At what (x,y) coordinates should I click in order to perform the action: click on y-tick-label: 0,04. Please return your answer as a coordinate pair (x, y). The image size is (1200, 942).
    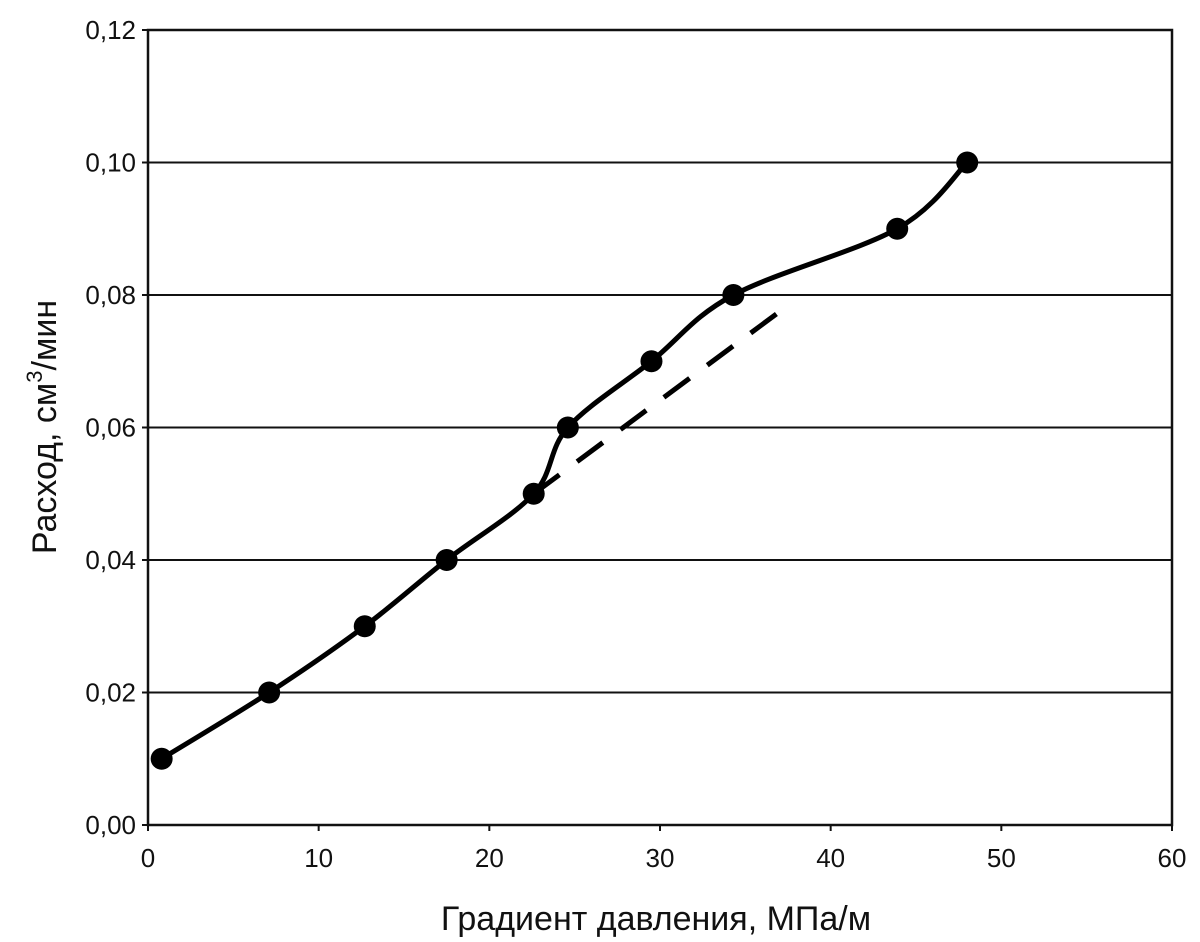
    Looking at the image, I should click on (110, 560).